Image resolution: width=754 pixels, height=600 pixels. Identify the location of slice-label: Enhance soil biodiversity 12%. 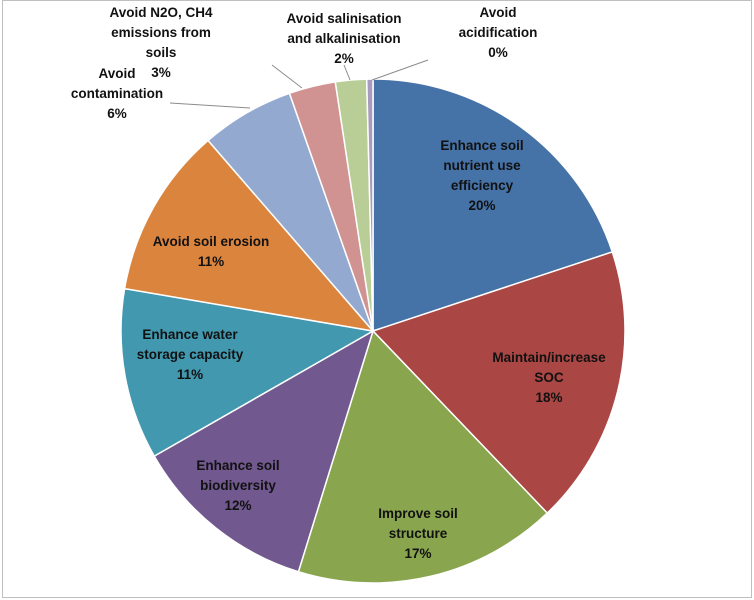
(237, 485).